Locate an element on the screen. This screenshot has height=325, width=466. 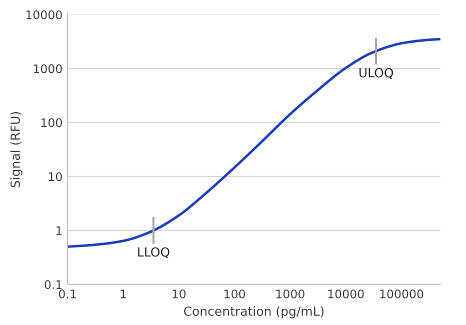
y-axis-title: Signal (RFU) is located at coordinates (16, 150).